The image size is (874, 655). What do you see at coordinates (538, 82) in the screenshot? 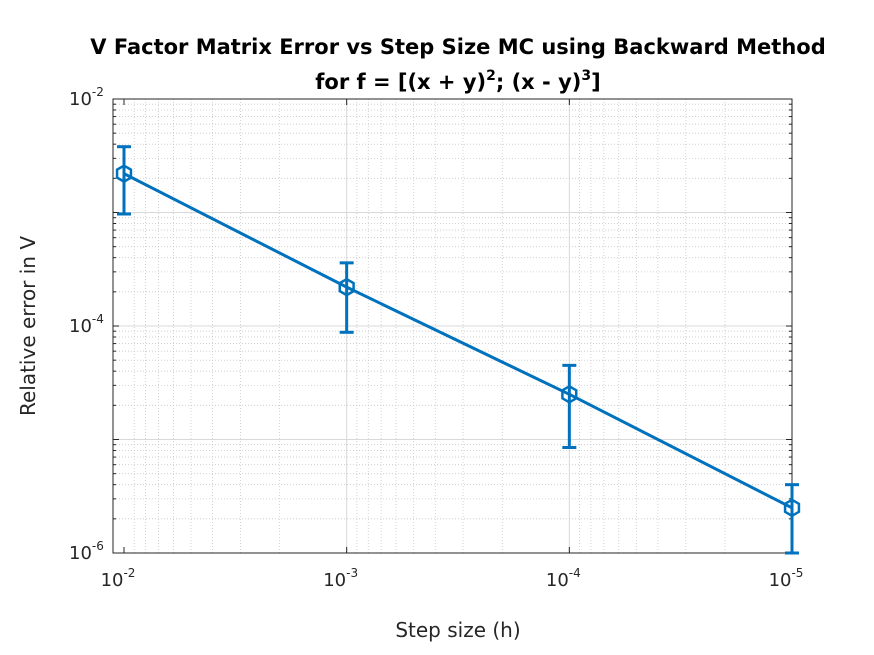
I see `title-line2-middle: ; (x - y)` at bounding box center [538, 82].